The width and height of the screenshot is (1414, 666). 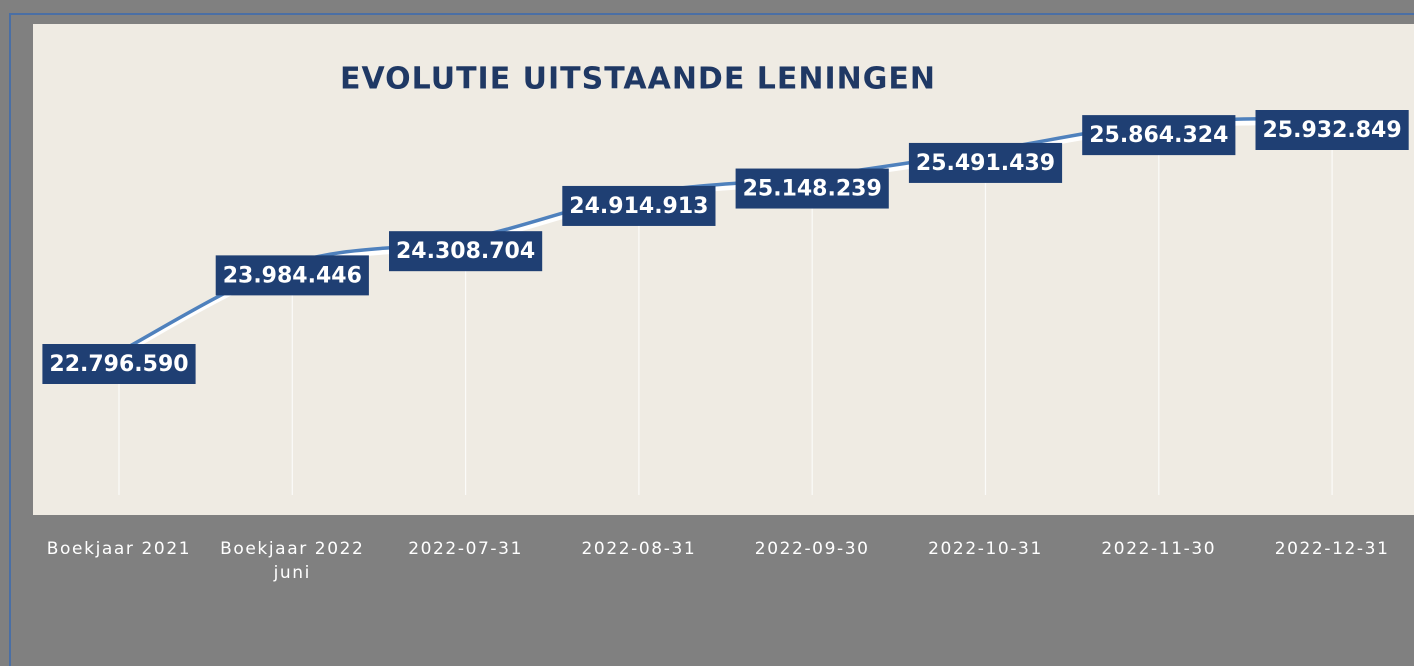 What do you see at coordinates (638, 79) in the screenshot?
I see `chart-title: EVOLUTIE UITSTAANDE LENINGEN` at bounding box center [638, 79].